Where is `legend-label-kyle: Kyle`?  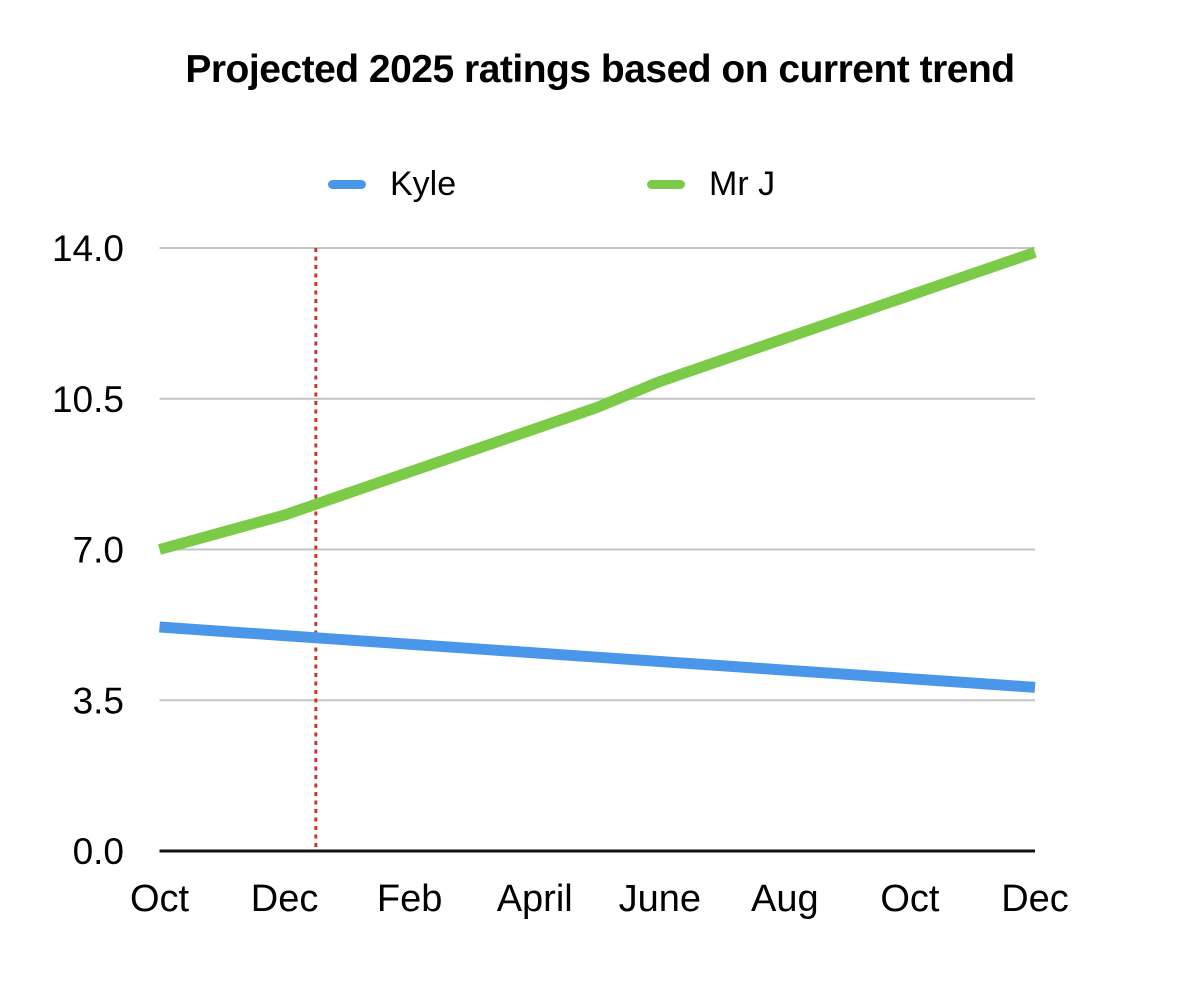 legend-label-kyle: Kyle is located at coordinates (423, 184).